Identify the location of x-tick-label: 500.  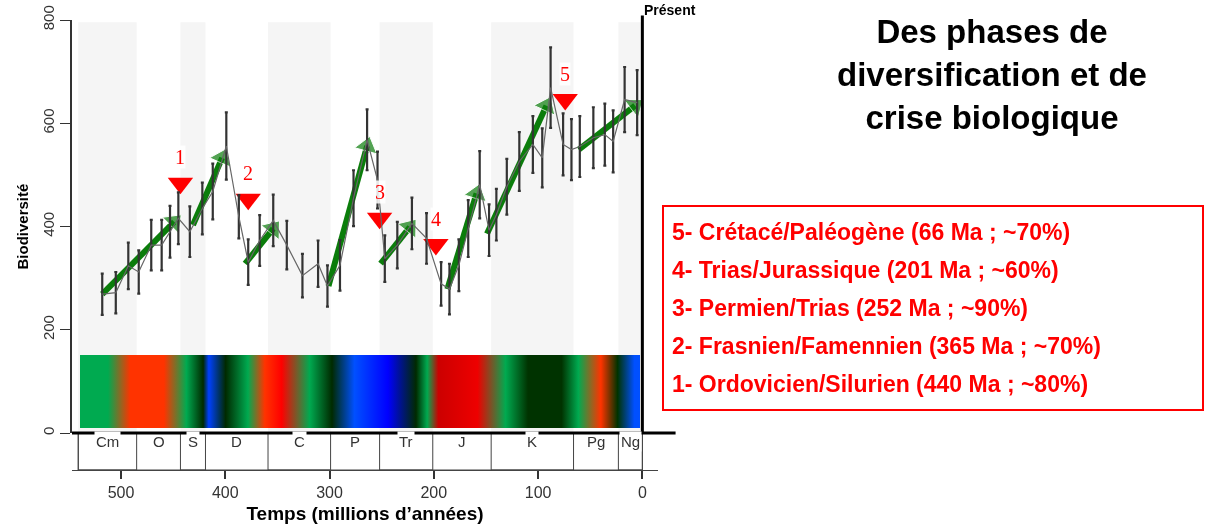
(121, 493).